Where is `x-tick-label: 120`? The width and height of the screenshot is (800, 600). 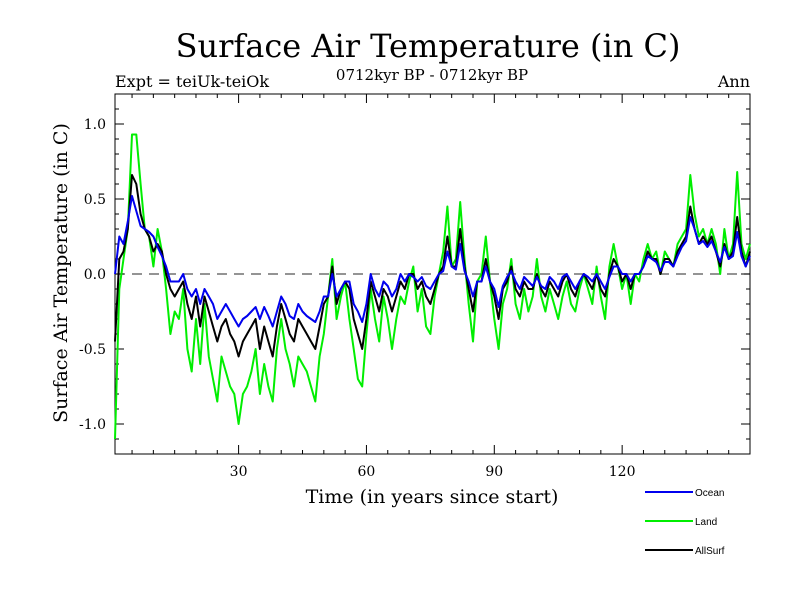
x-tick-label: 120 is located at coordinates (622, 472).